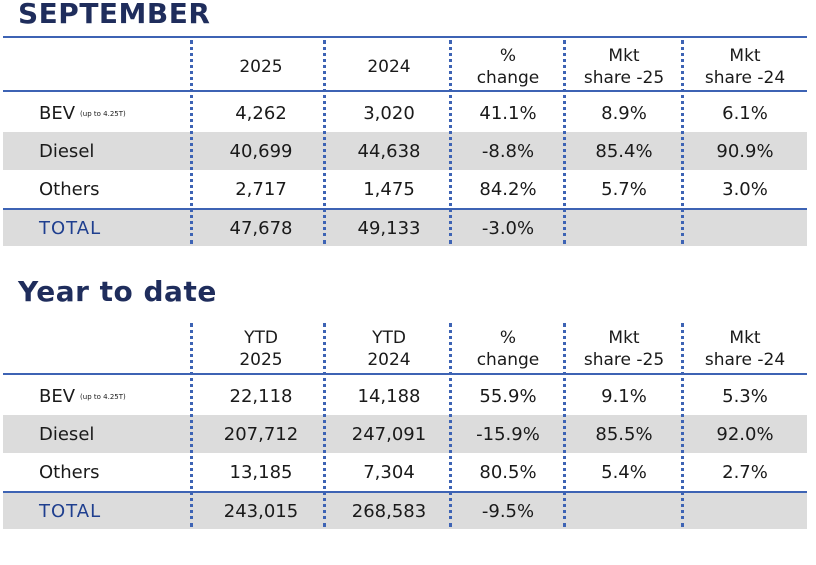  I want to click on cell-ytd-2025: 13,185, so click(261, 472).